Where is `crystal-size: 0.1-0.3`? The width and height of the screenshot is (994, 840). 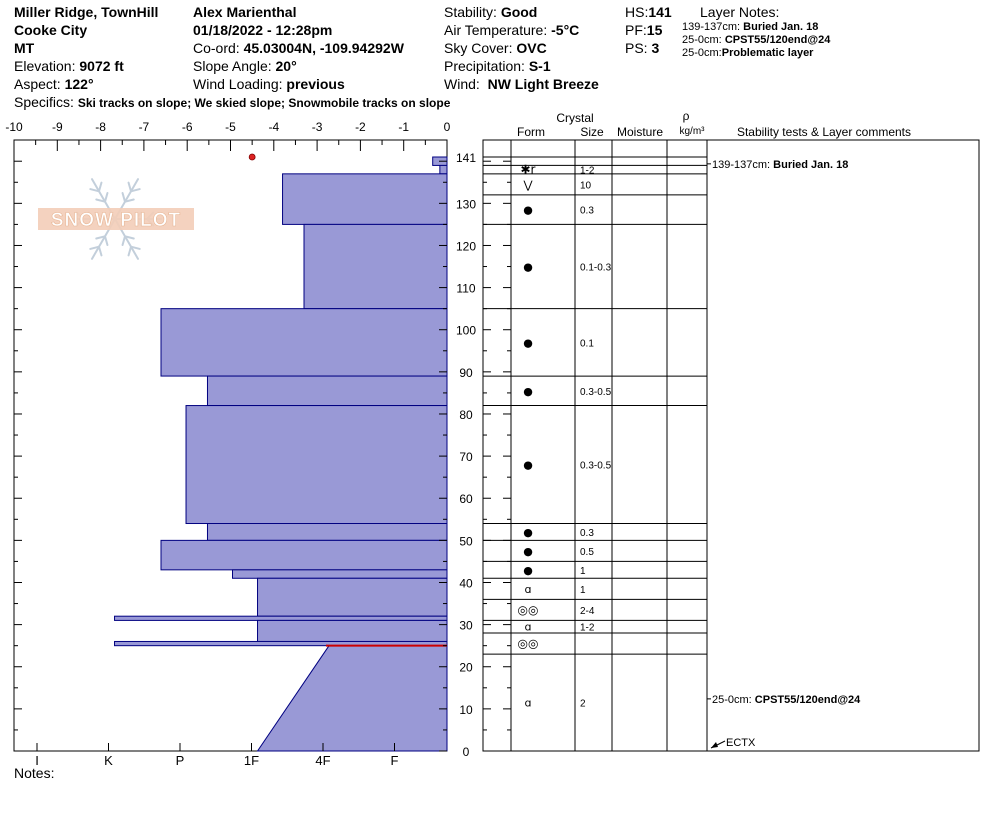
crystal-size: 0.1-0.3 is located at coordinates (596, 268).